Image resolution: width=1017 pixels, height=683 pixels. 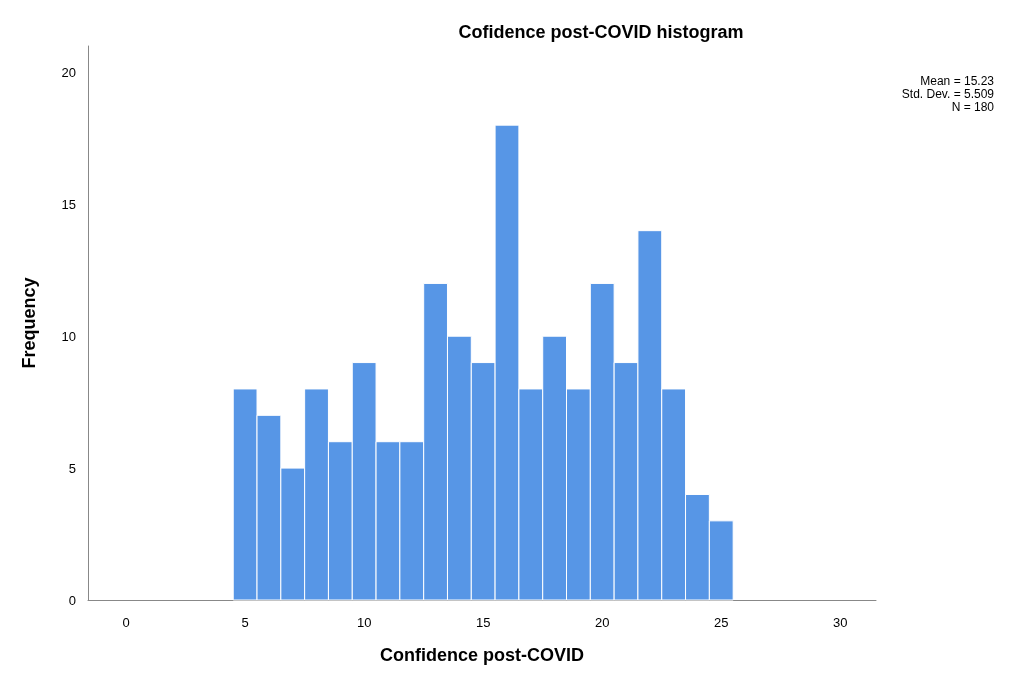 What do you see at coordinates (973, 107) in the screenshot?
I see `text: N = 180` at bounding box center [973, 107].